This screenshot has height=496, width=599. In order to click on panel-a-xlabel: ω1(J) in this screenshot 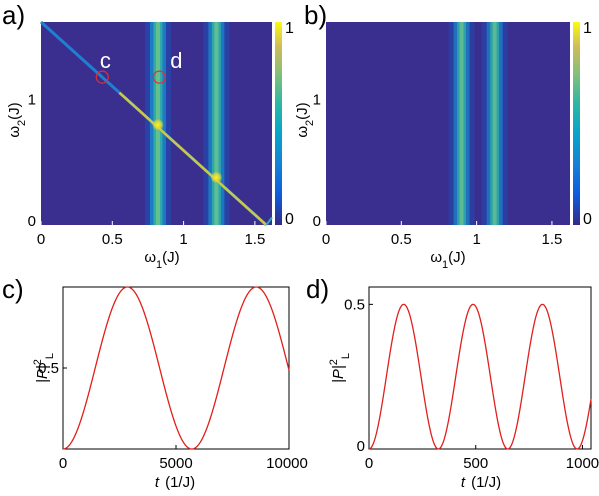, I will do `click(161, 260)`.